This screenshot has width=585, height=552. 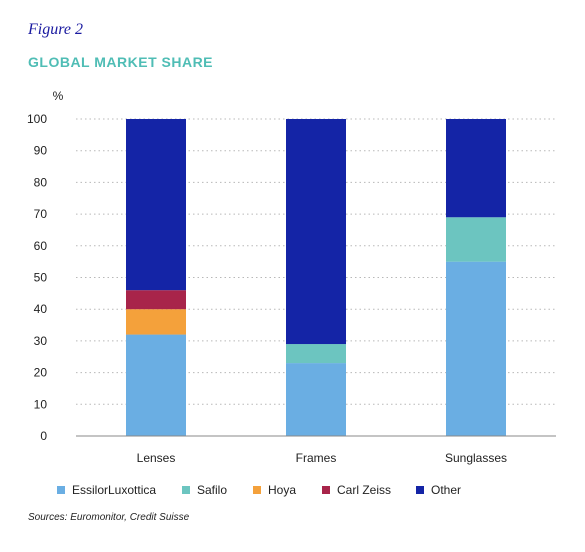 I want to click on y-tick-label: 30, so click(x=41, y=341).